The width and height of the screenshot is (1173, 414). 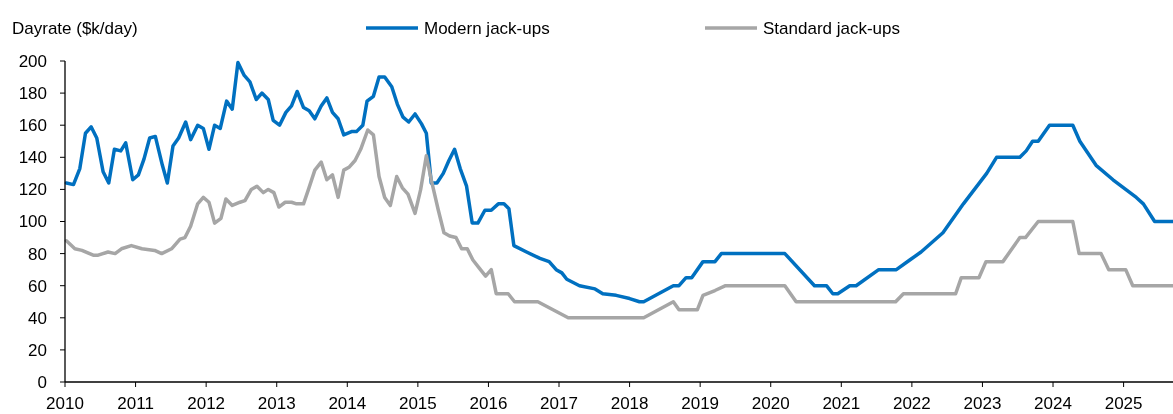 I want to click on x-tick-label: 2011, so click(x=135, y=403).